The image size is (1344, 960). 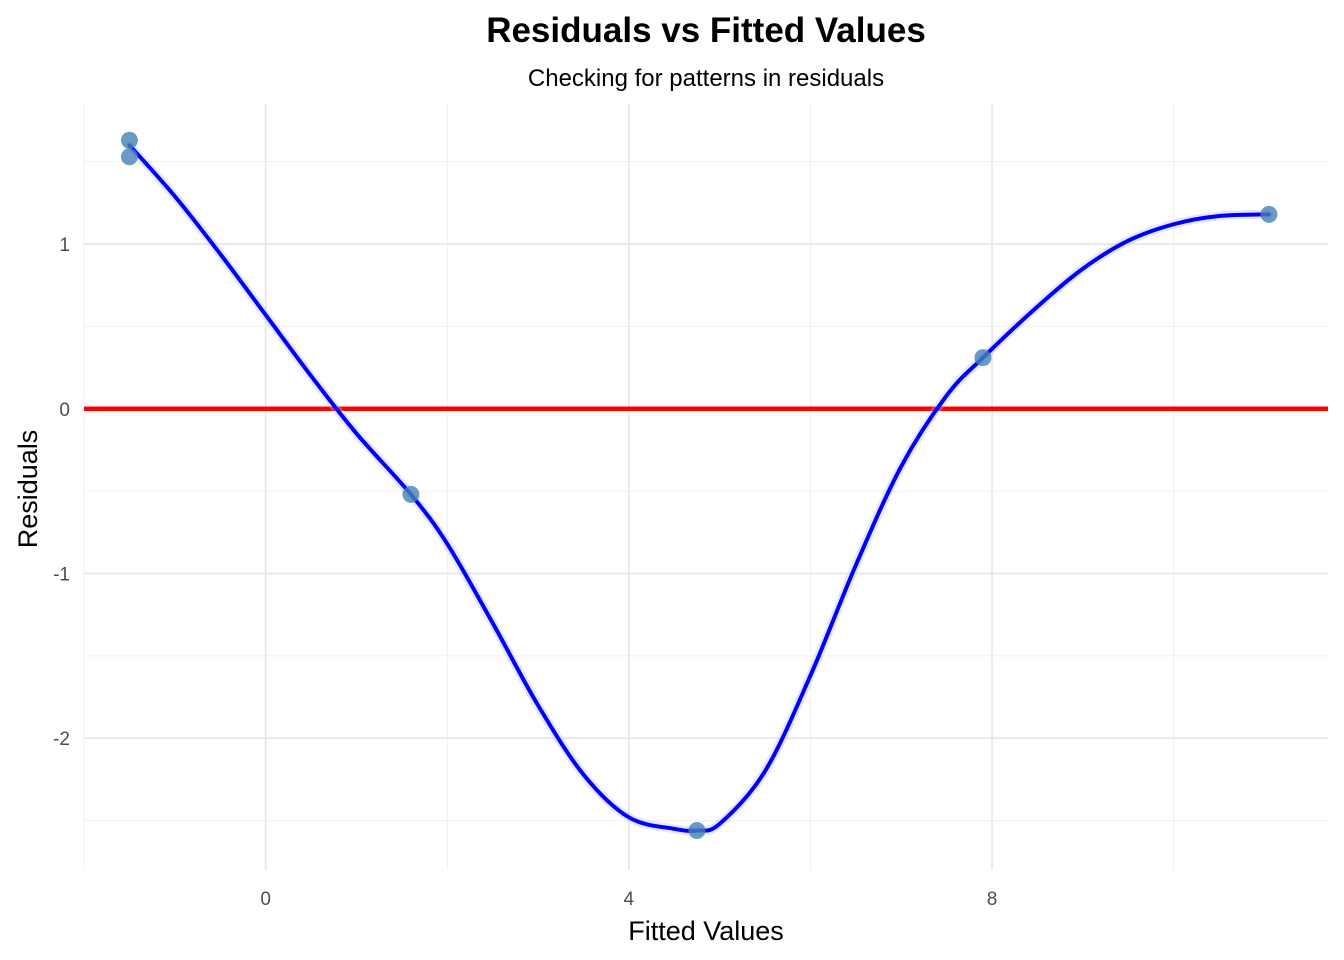 I want to click on y-tick-label: -1, so click(x=61, y=574).